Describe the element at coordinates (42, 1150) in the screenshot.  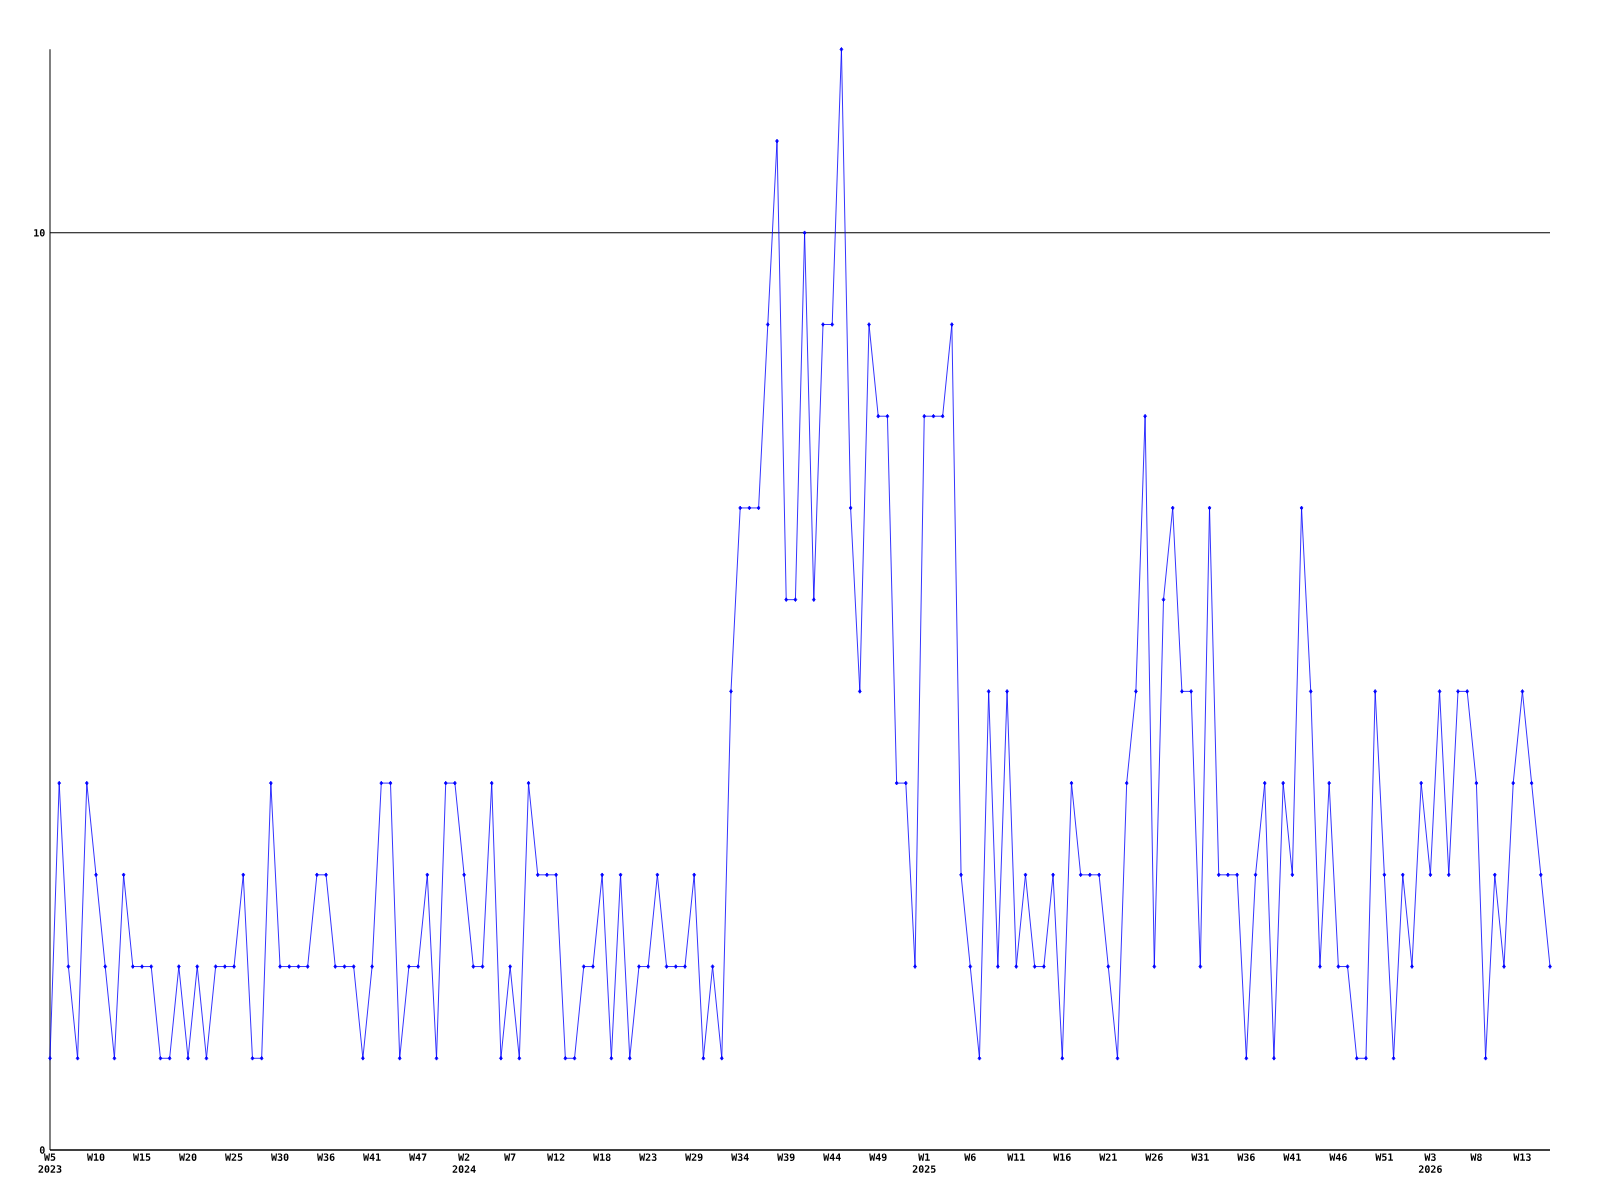
I see `y-tick-label: 0` at that location.